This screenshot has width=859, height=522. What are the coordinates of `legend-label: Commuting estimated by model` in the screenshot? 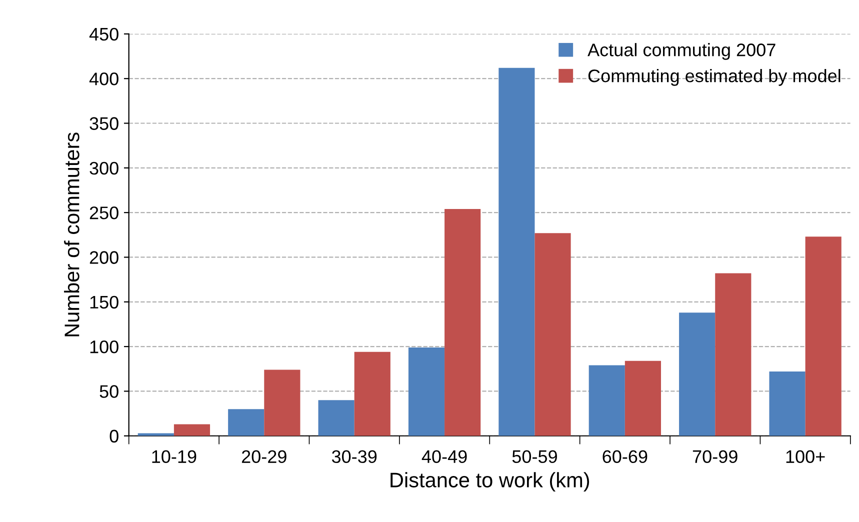 It's located at (714, 77).